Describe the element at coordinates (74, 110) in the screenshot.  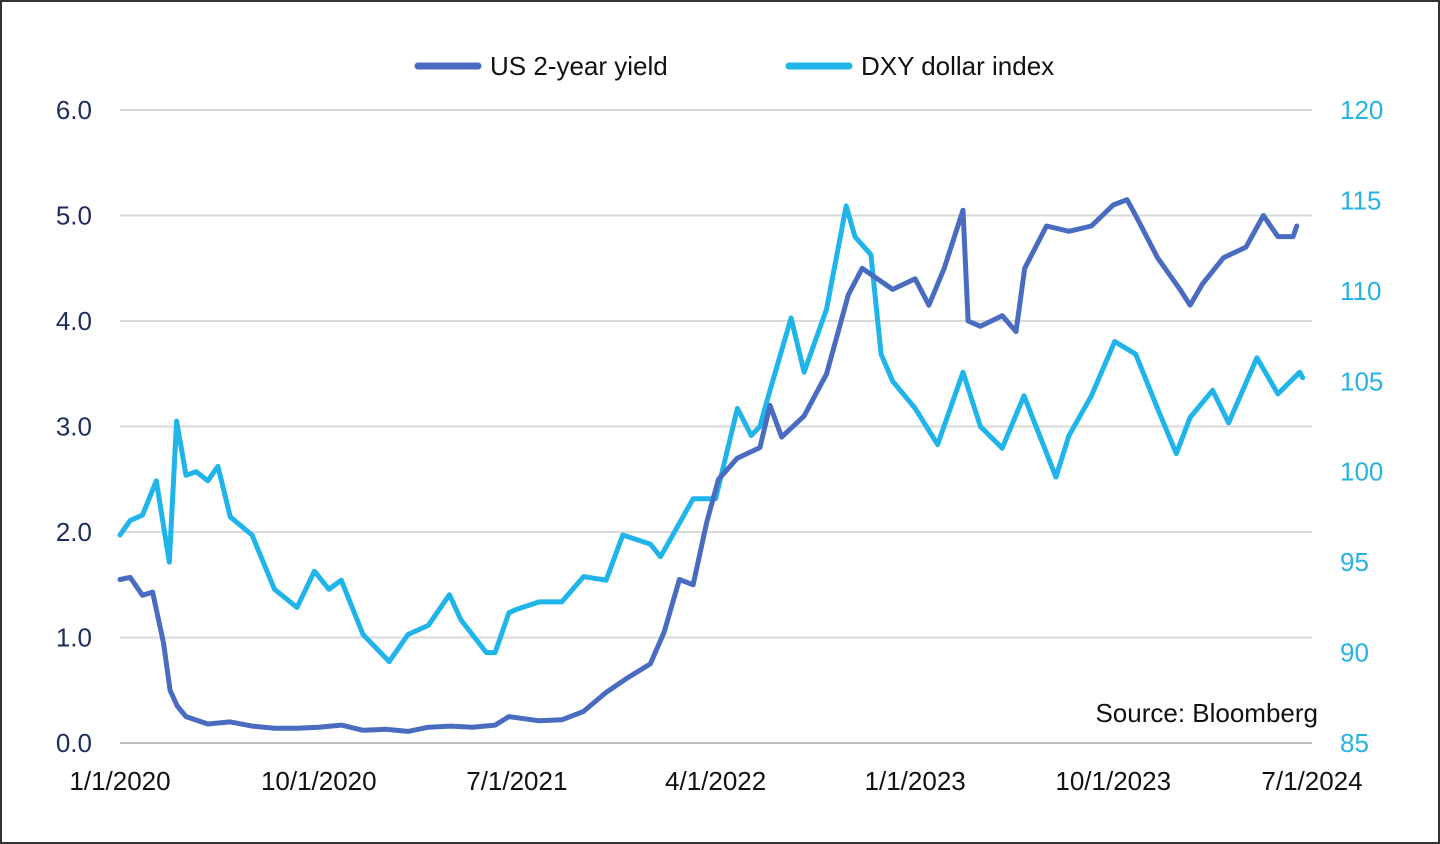
I see `left-tick-label: 6.0` at that location.